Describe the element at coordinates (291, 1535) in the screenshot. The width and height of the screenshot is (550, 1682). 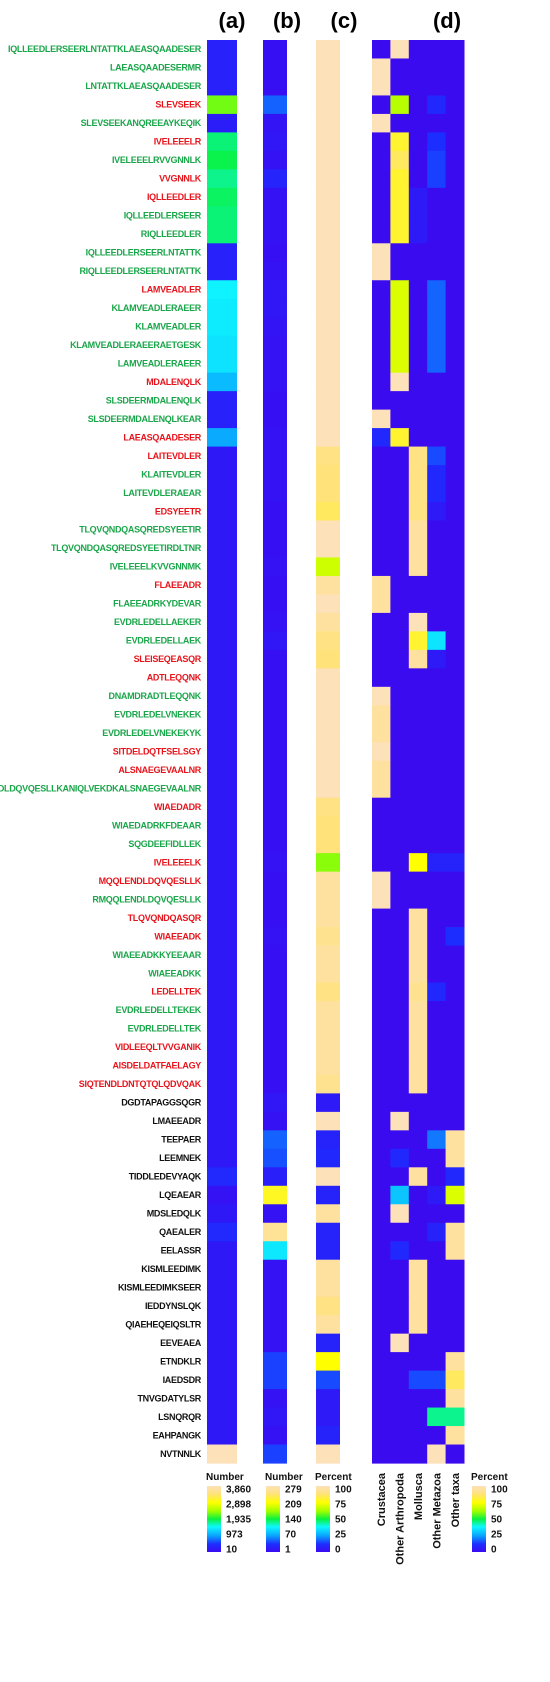
I see `legend-tick: 70` at that location.